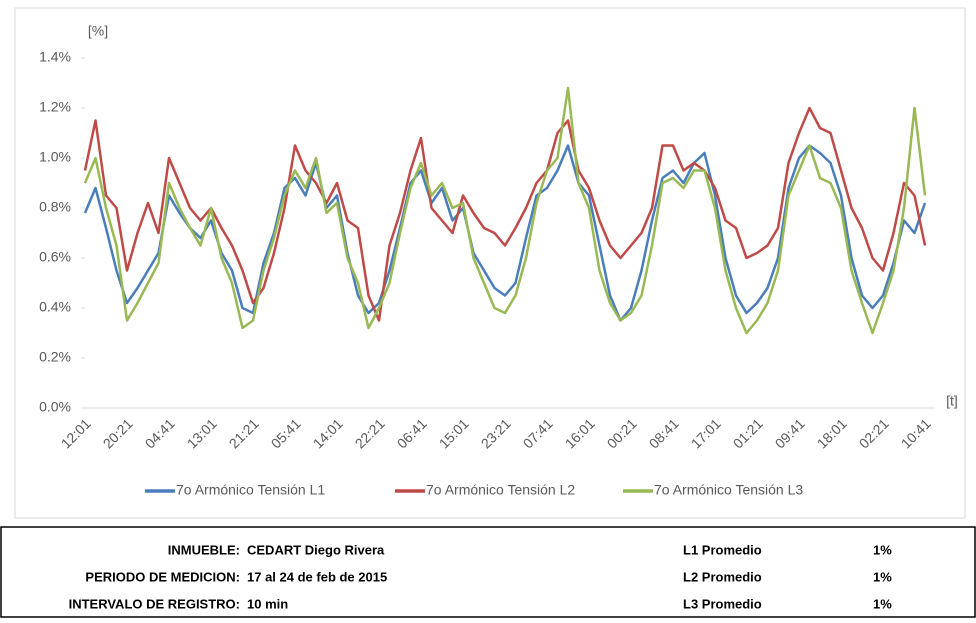 This screenshot has width=976, height=623. What do you see at coordinates (162, 576) in the screenshot?
I see `info-label: PERIODO DE MEDICION:` at bounding box center [162, 576].